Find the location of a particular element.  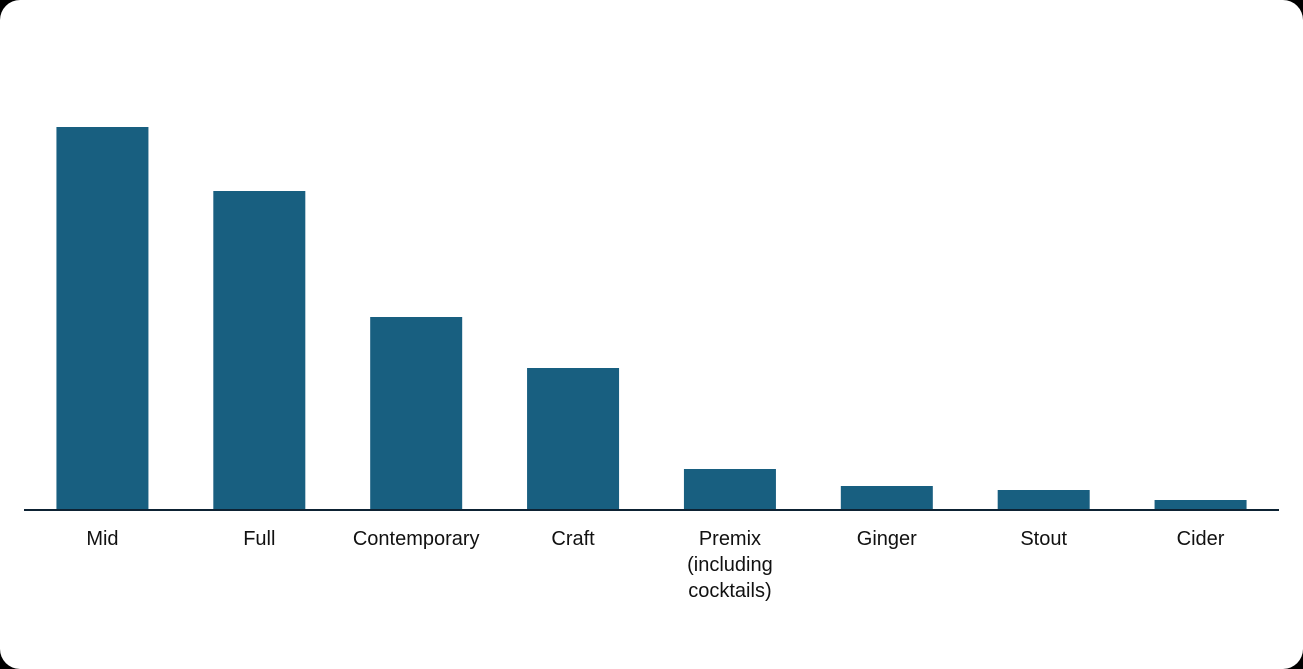

x-tick-label: Craft is located at coordinates (573, 539).